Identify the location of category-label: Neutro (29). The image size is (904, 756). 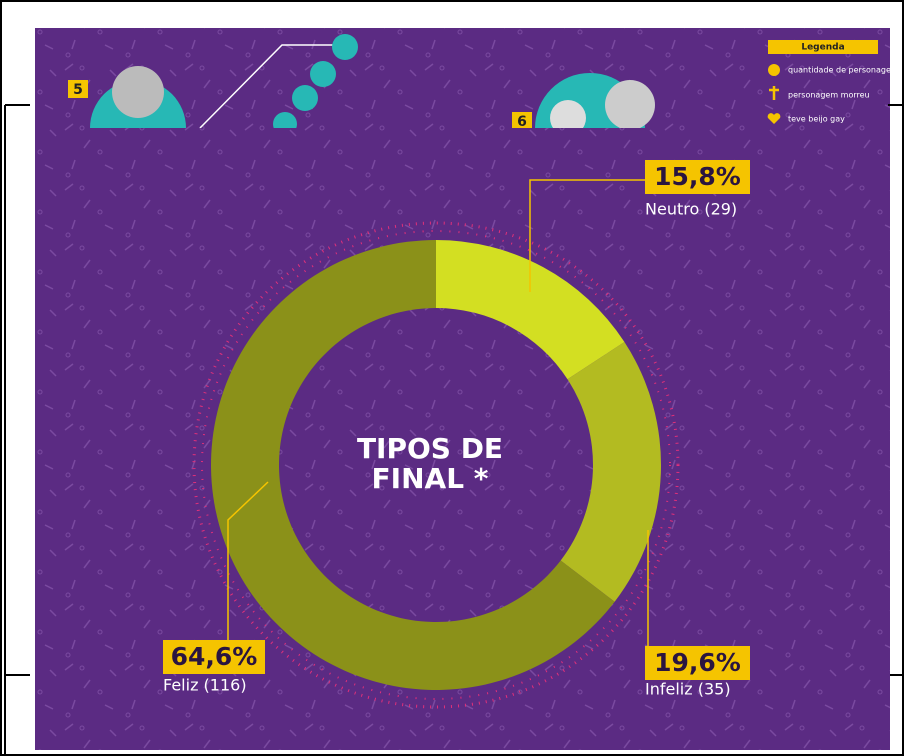
(691, 209).